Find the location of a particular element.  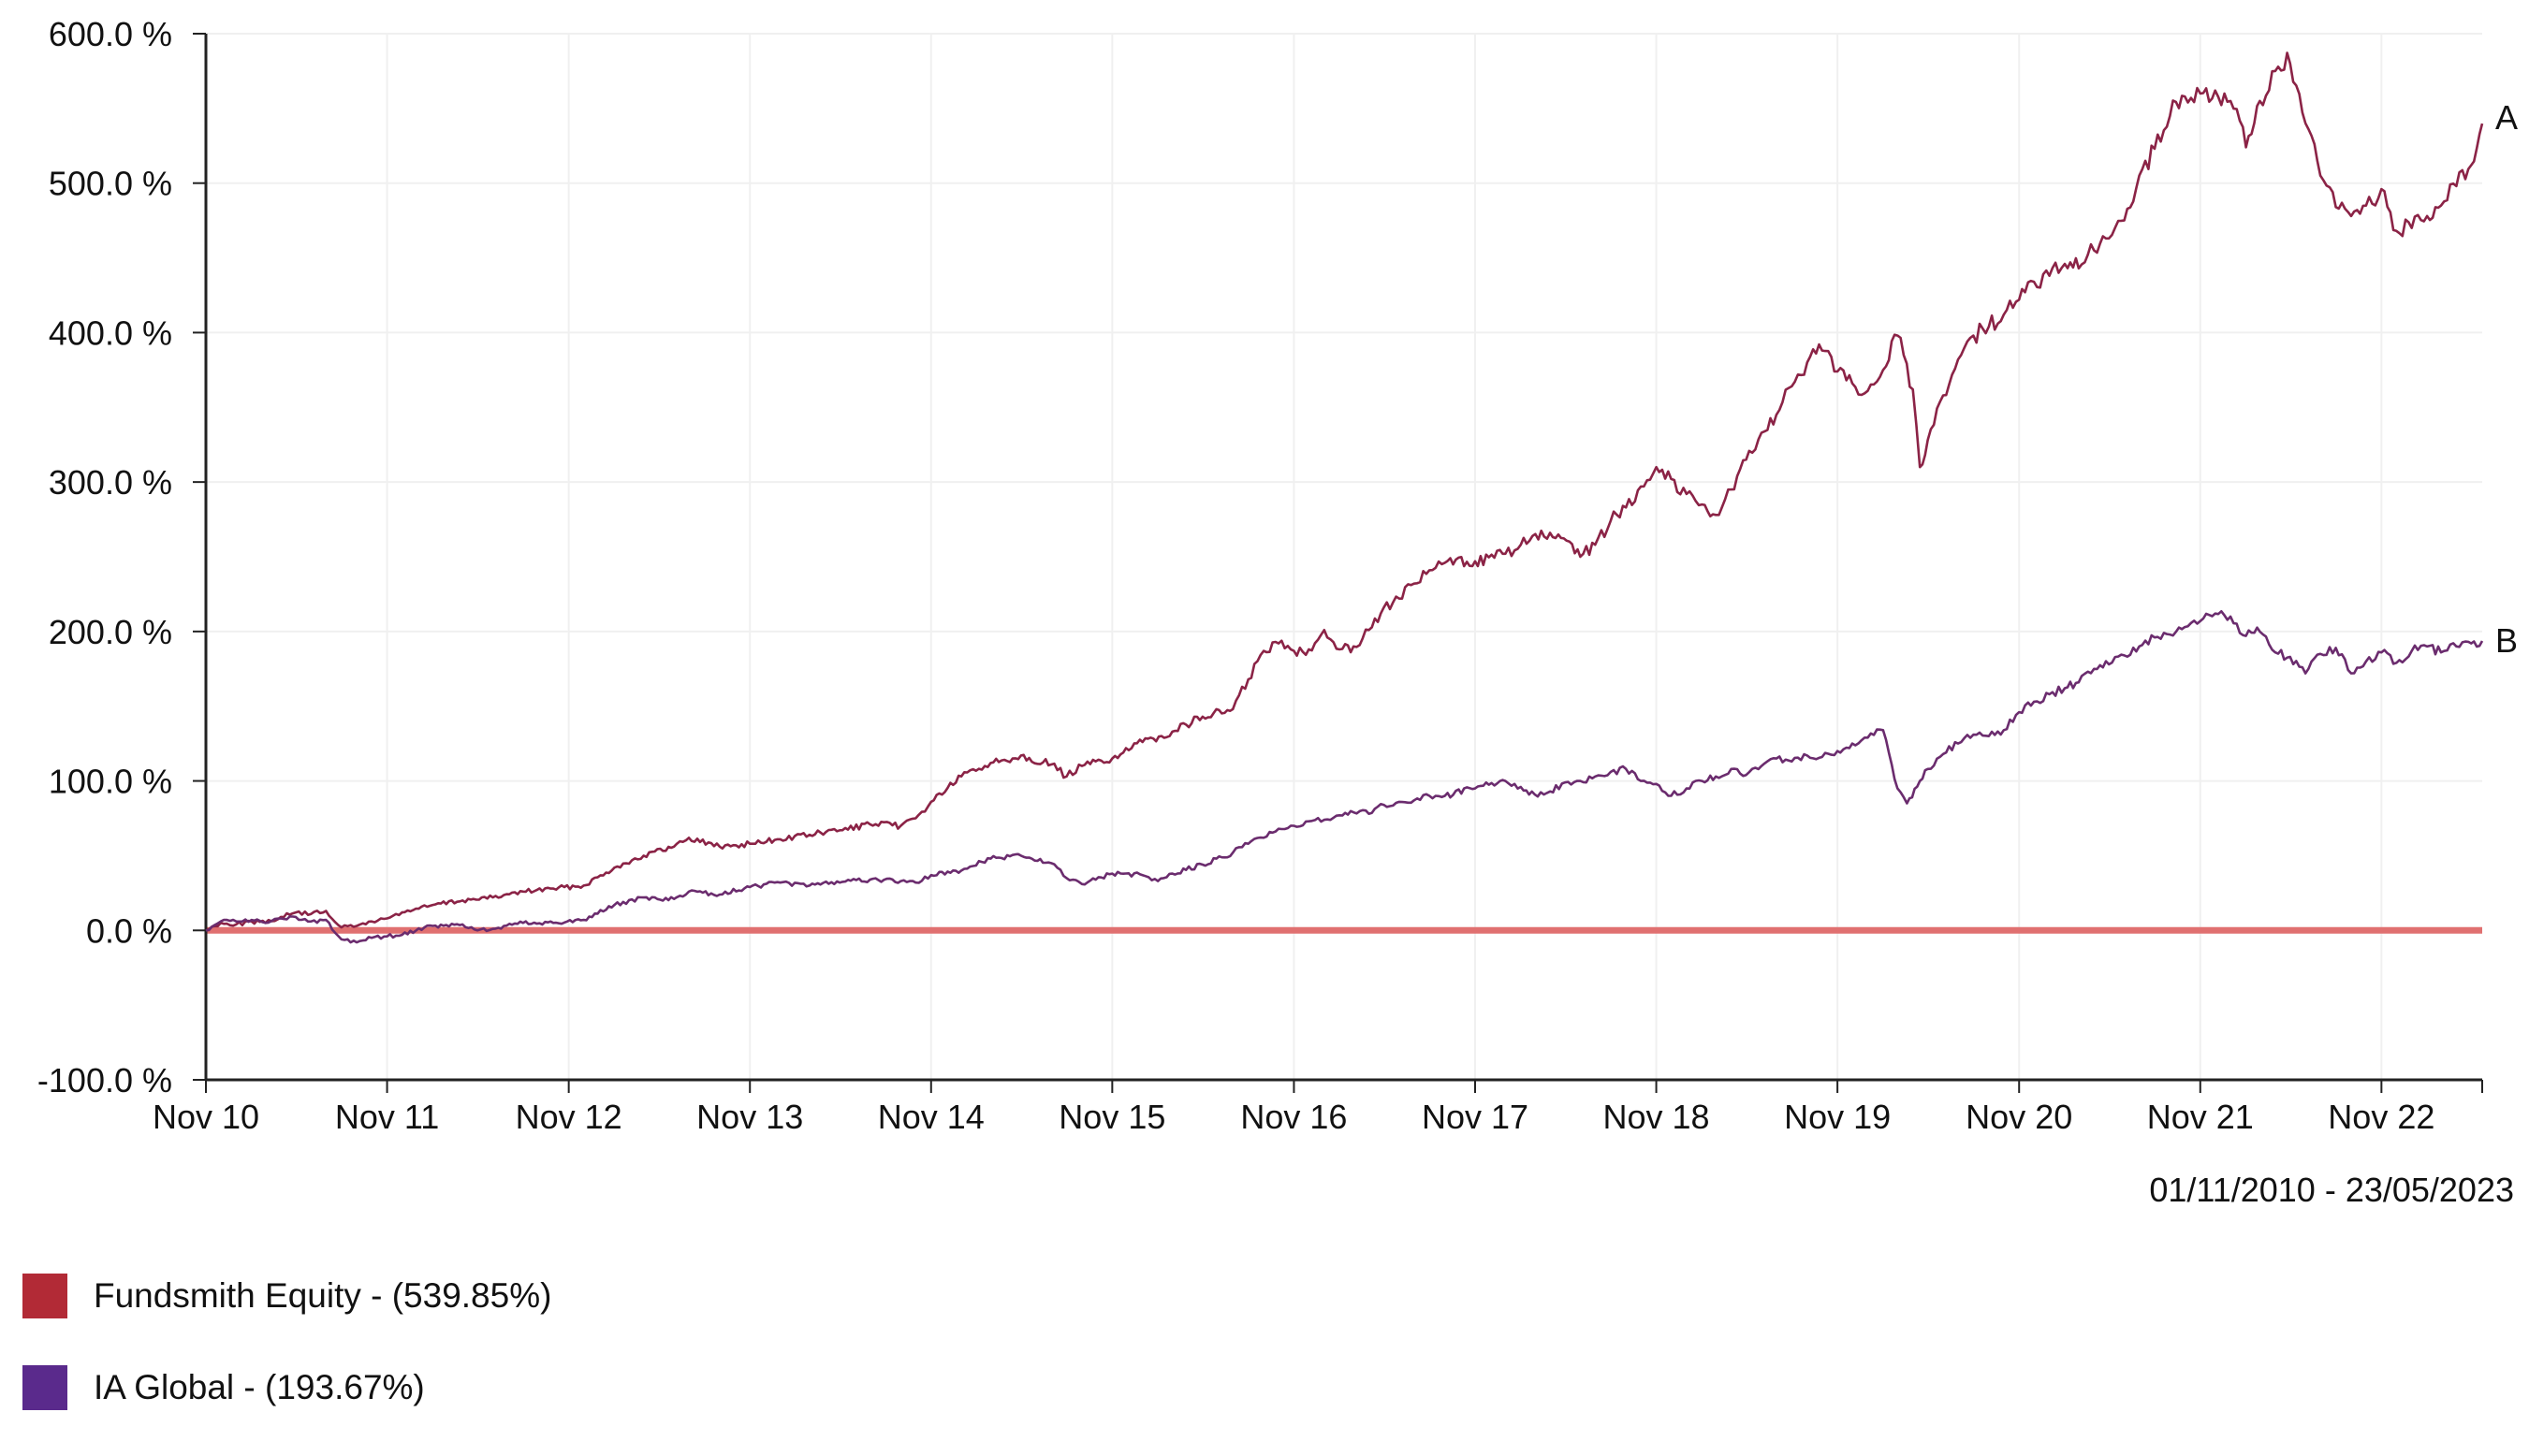

legend-swatch-ia-global is located at coordinates (44, 1387).